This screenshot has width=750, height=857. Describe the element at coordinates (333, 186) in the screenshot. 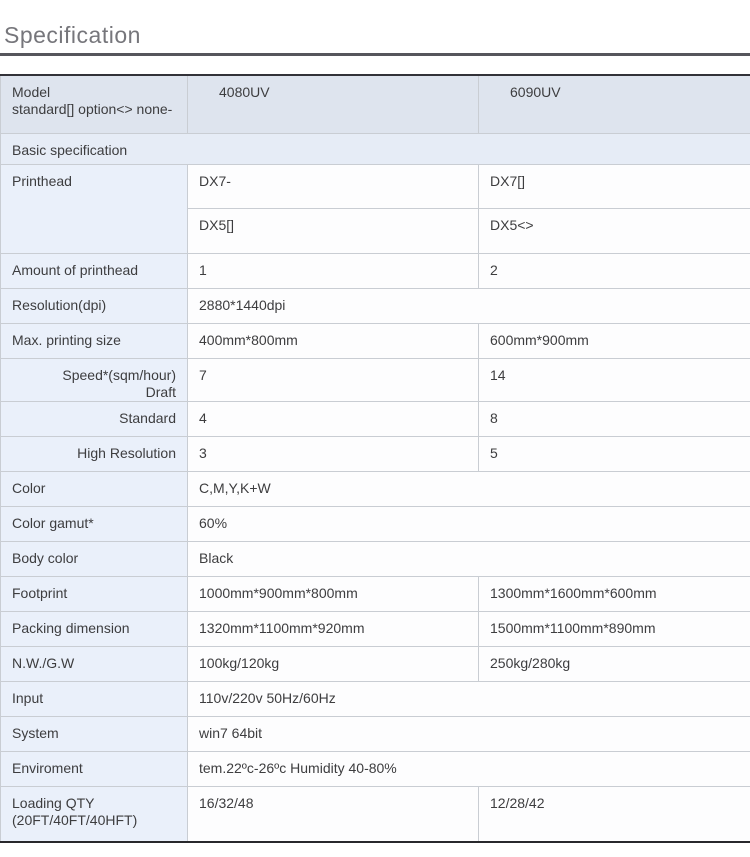

I see `cell-printhead-dx7-4080uv: DX7-` at that location.